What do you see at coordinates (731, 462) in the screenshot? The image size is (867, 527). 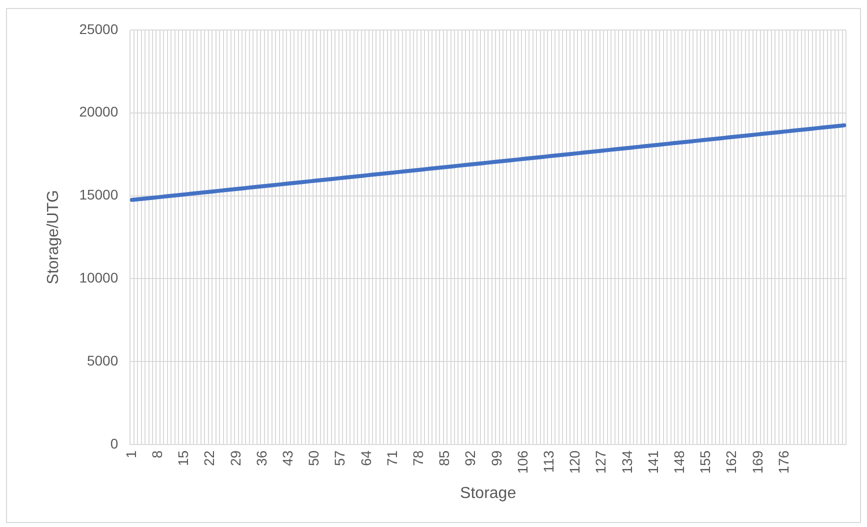 I see `x-tick-label: 162` at bounding box center [731, 462].